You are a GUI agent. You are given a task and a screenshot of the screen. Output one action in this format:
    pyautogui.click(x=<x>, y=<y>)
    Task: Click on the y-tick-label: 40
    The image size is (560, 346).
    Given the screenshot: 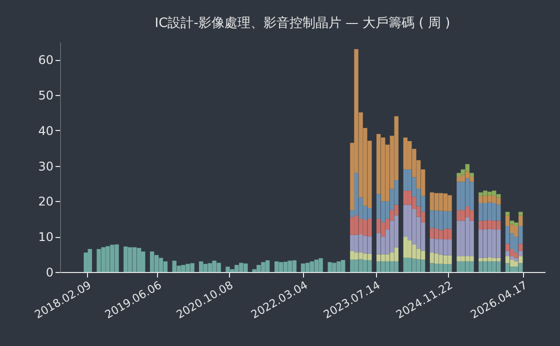 What is the action you would take?
    pyautogui.click(x=46, y=131)
    